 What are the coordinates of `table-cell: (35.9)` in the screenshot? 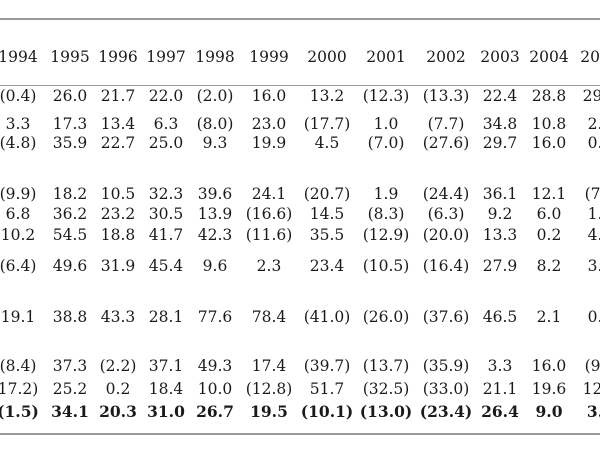 It's located at (446, 366).